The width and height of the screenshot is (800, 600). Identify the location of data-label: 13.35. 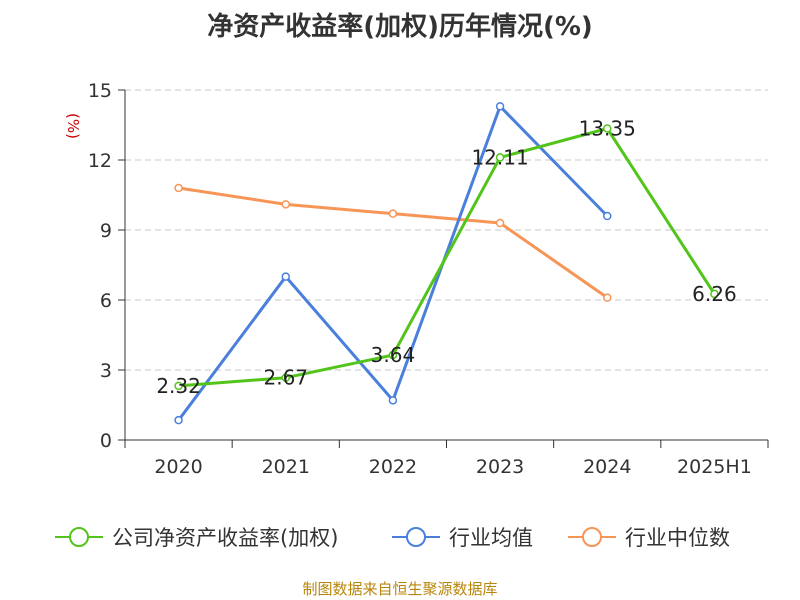
(607, 129).